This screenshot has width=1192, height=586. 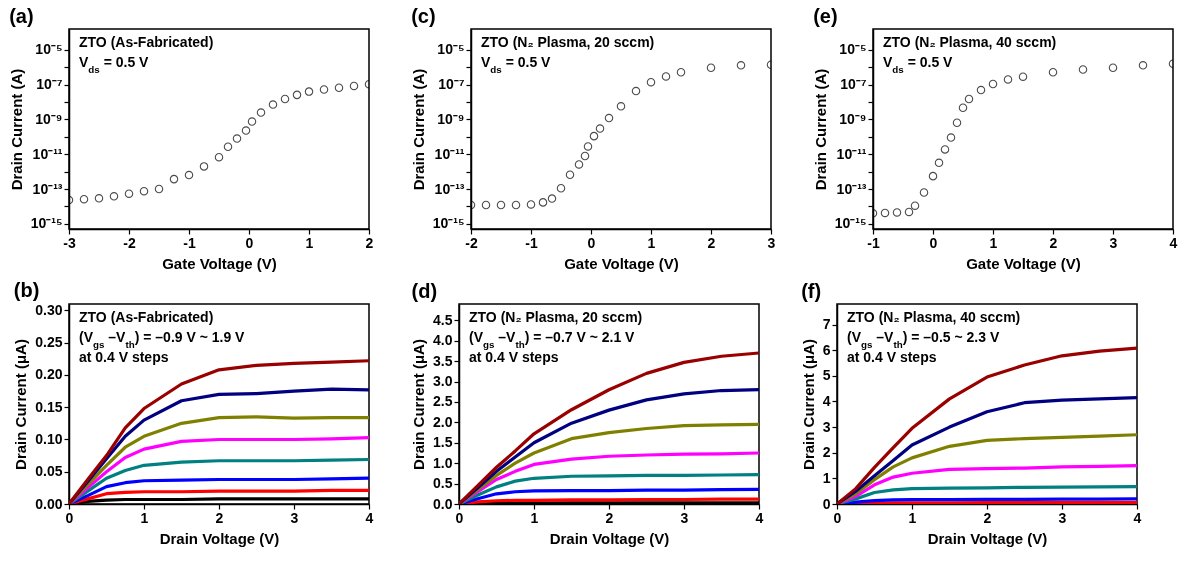 I want to click on x-tick-label: 0, so click(x=591, y=242).